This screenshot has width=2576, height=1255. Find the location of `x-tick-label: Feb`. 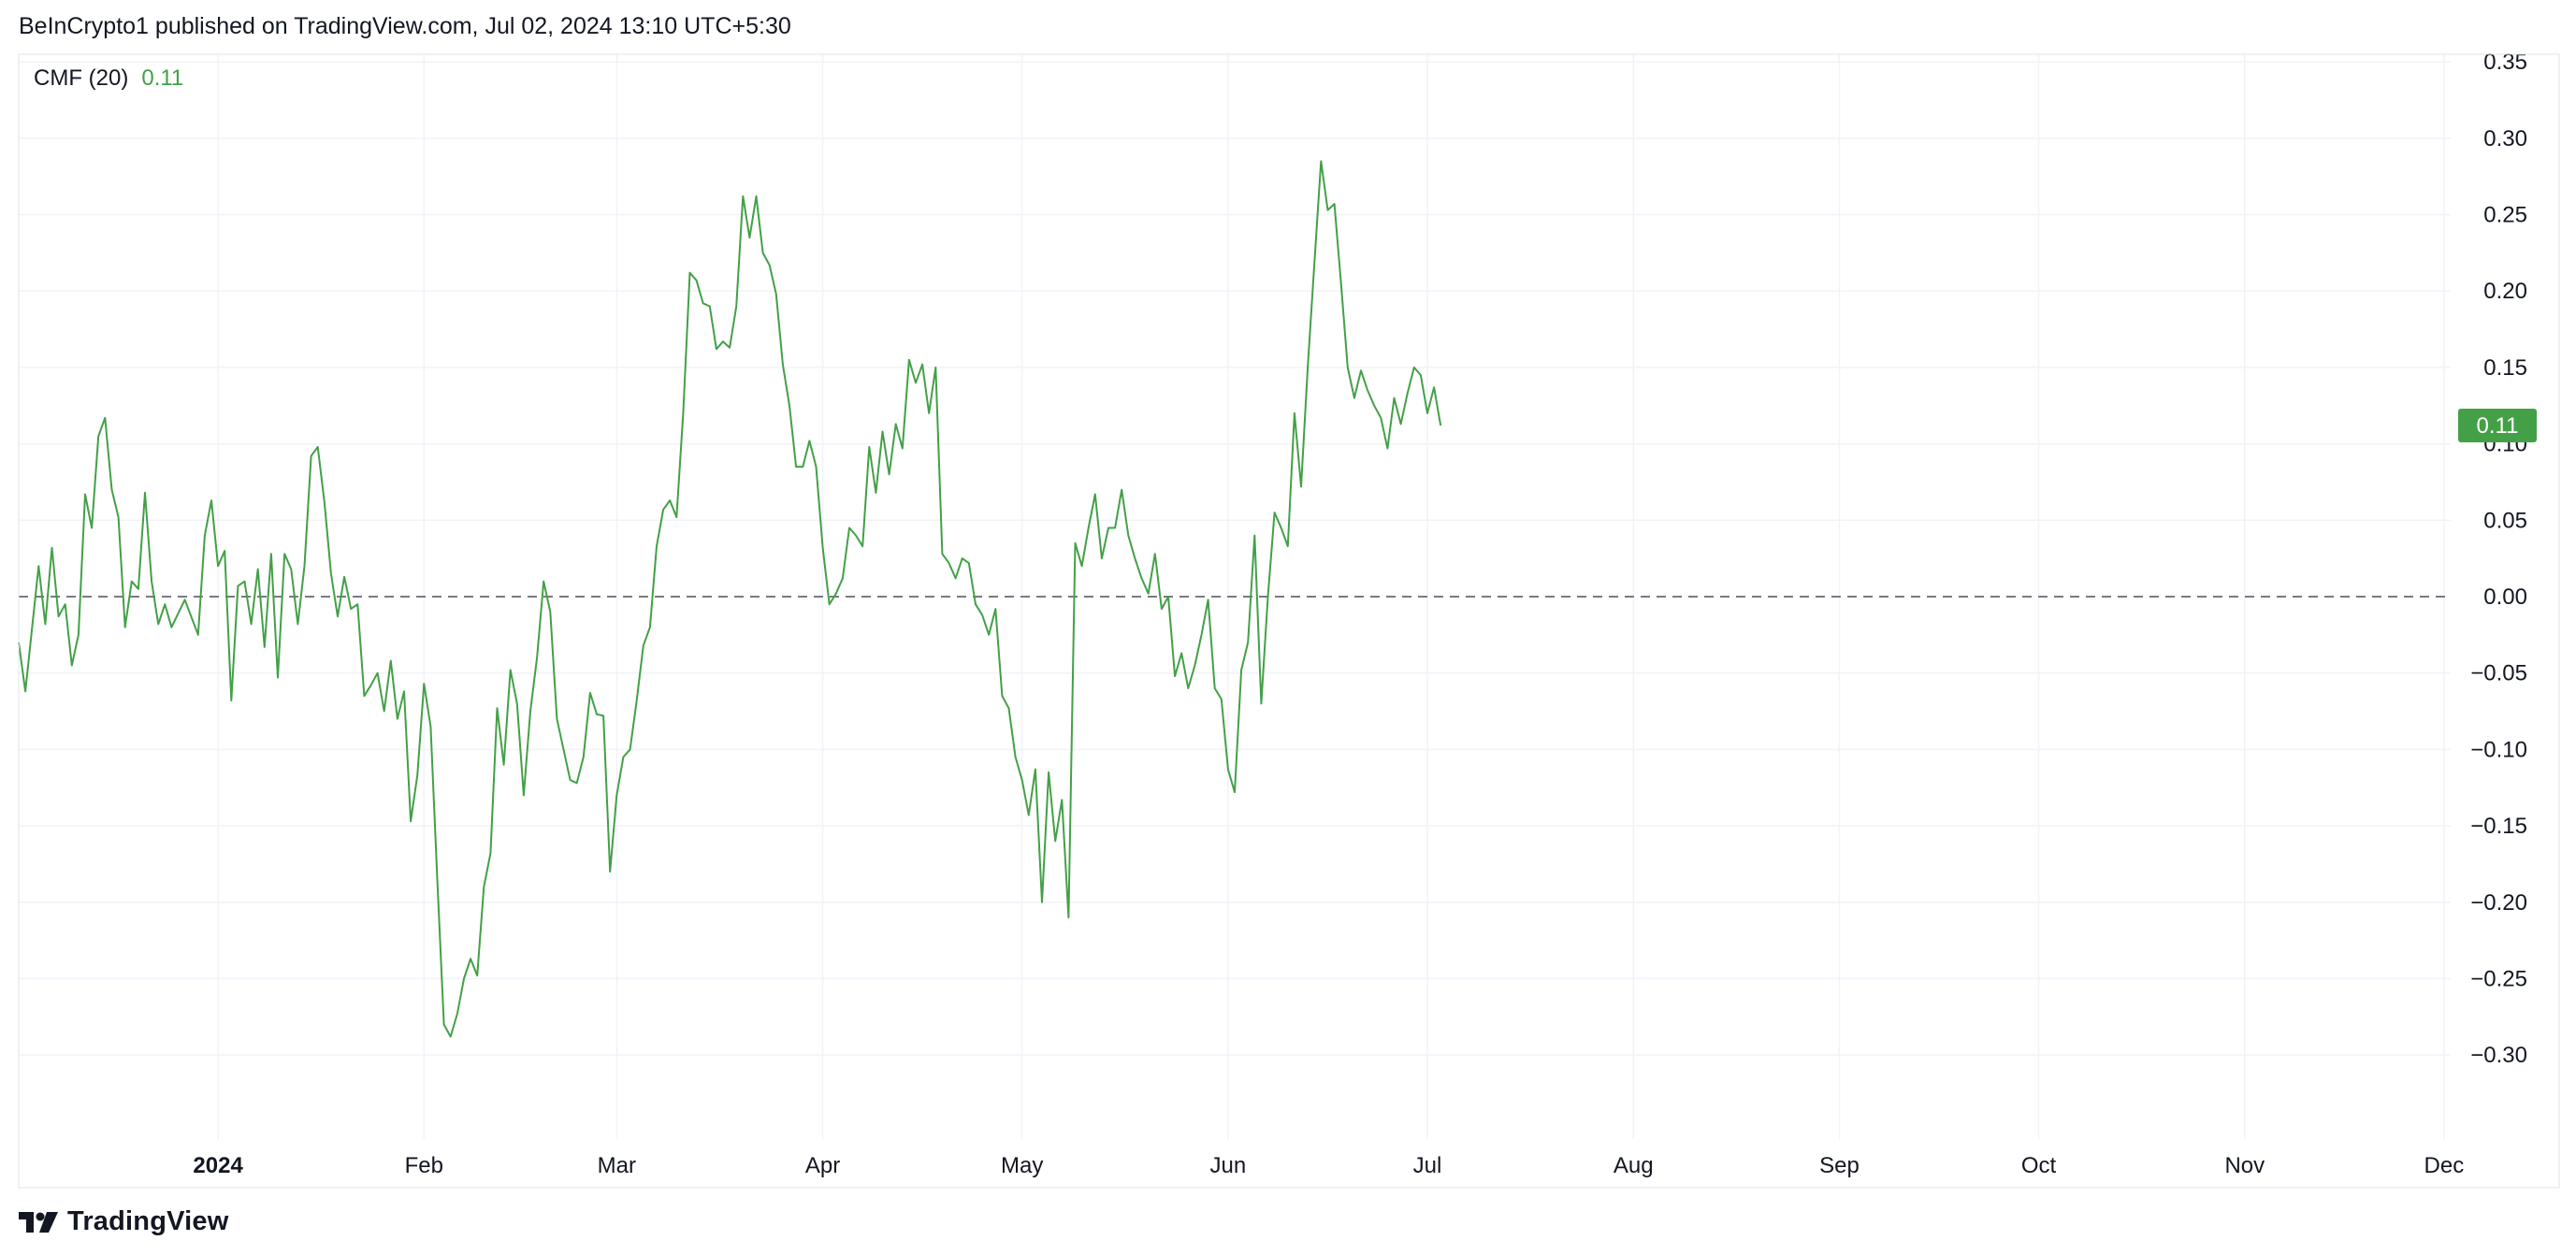

x-tick-label: Feb is located at coordinates (424, 1165).